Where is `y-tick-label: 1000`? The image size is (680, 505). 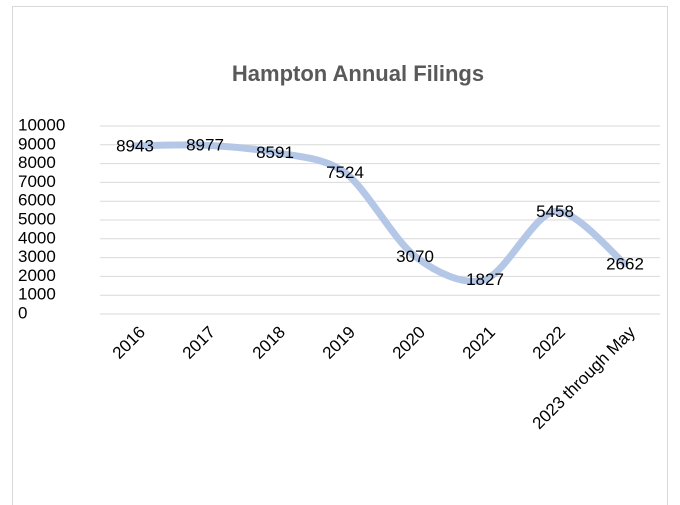
y-tick-label: 1000 is located at coordinates (37, 294).